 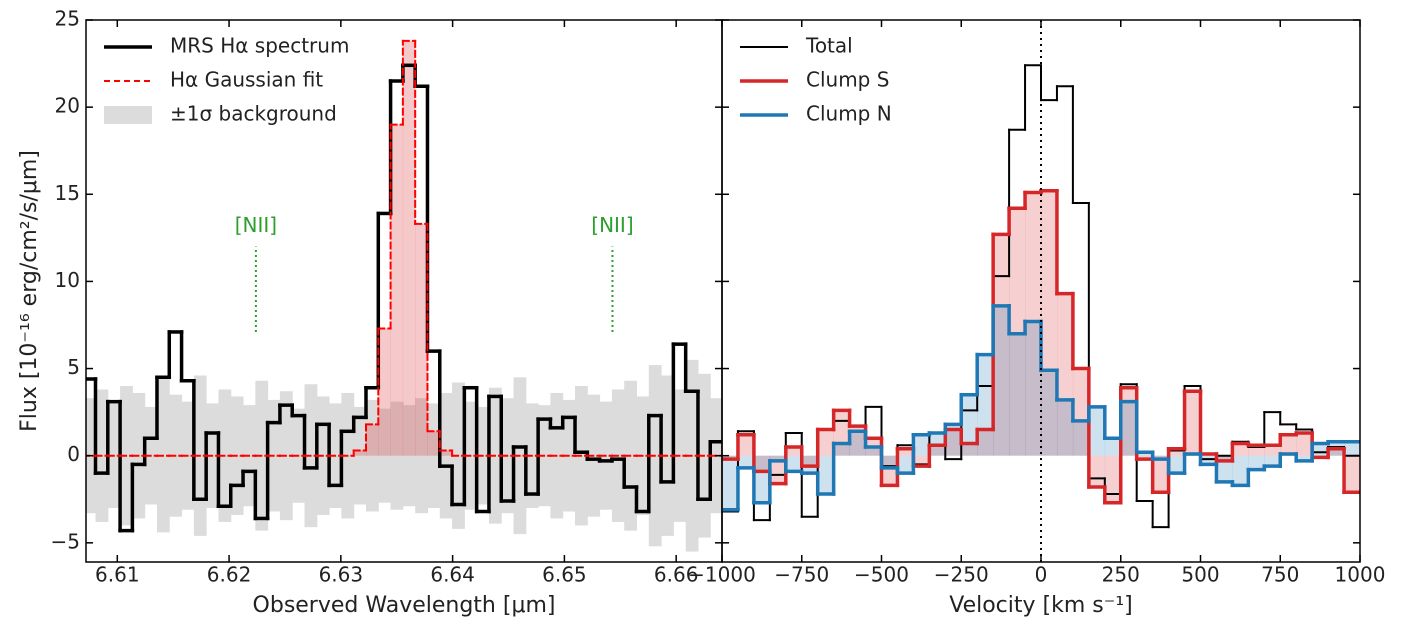 What do you see at coordinates (65, 541) in the screenshot?
I see `y-tick-label: −5` at bounding box center [65, 541].